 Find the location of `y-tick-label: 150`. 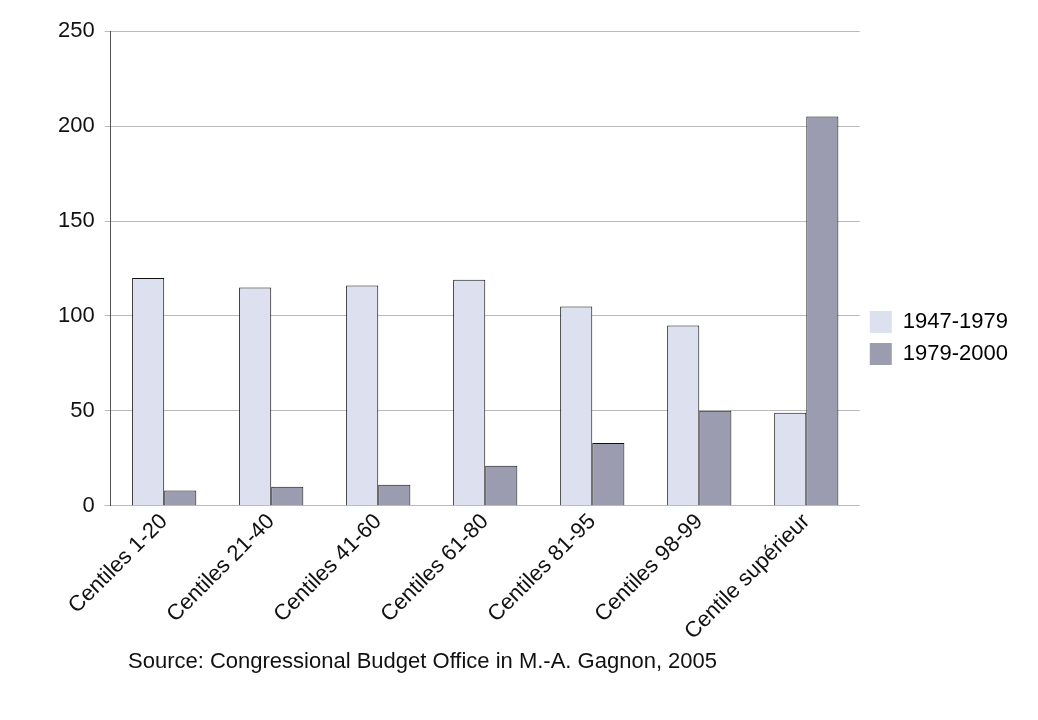

y-tick-label: 150 is located at coordinates (76, 220).